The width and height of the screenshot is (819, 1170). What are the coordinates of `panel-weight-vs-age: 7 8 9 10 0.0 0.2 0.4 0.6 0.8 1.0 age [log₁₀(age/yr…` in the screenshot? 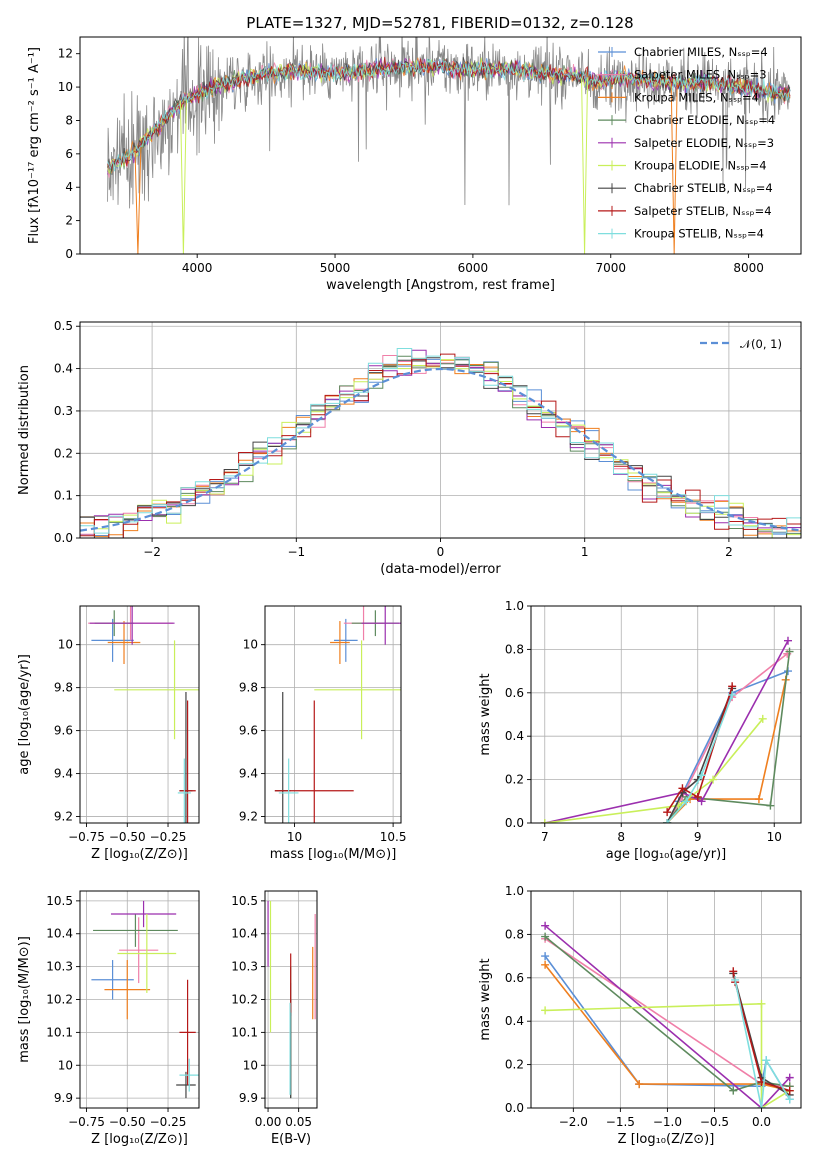 It's located at (640, 730).